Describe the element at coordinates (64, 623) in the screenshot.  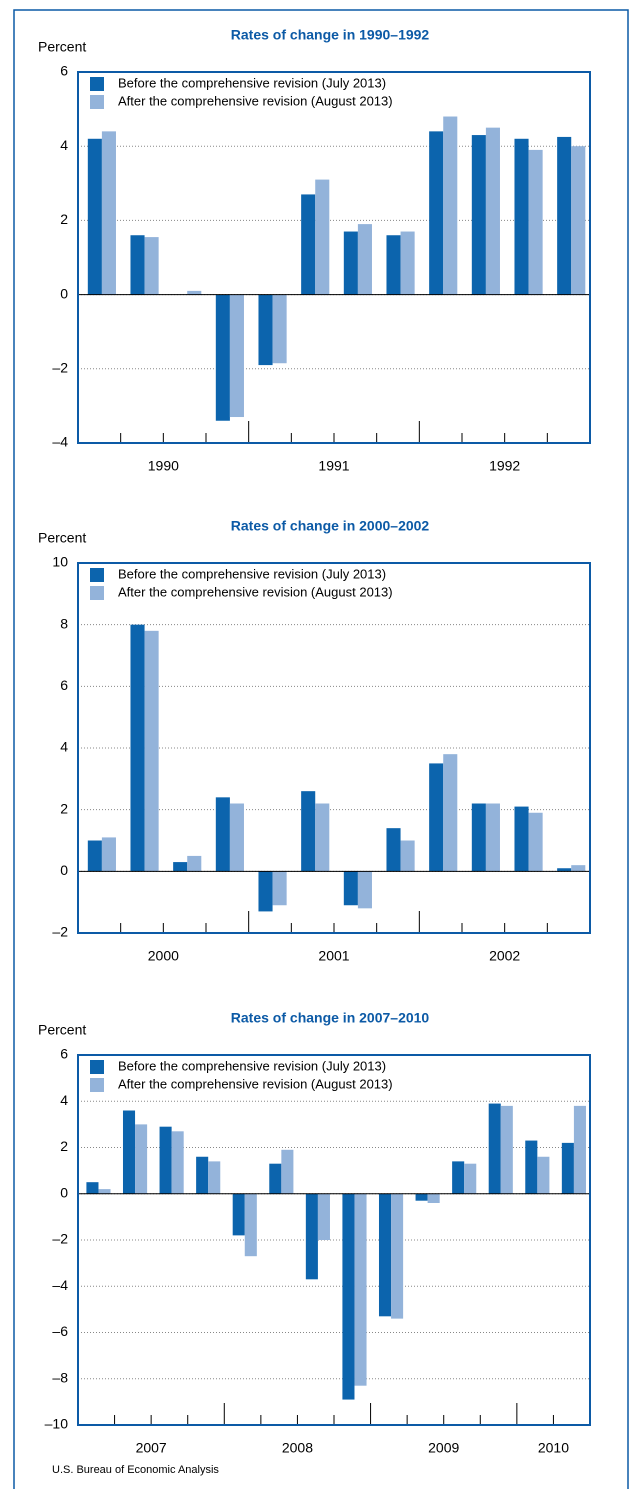
I see `y-tick-label: 8` at that location.